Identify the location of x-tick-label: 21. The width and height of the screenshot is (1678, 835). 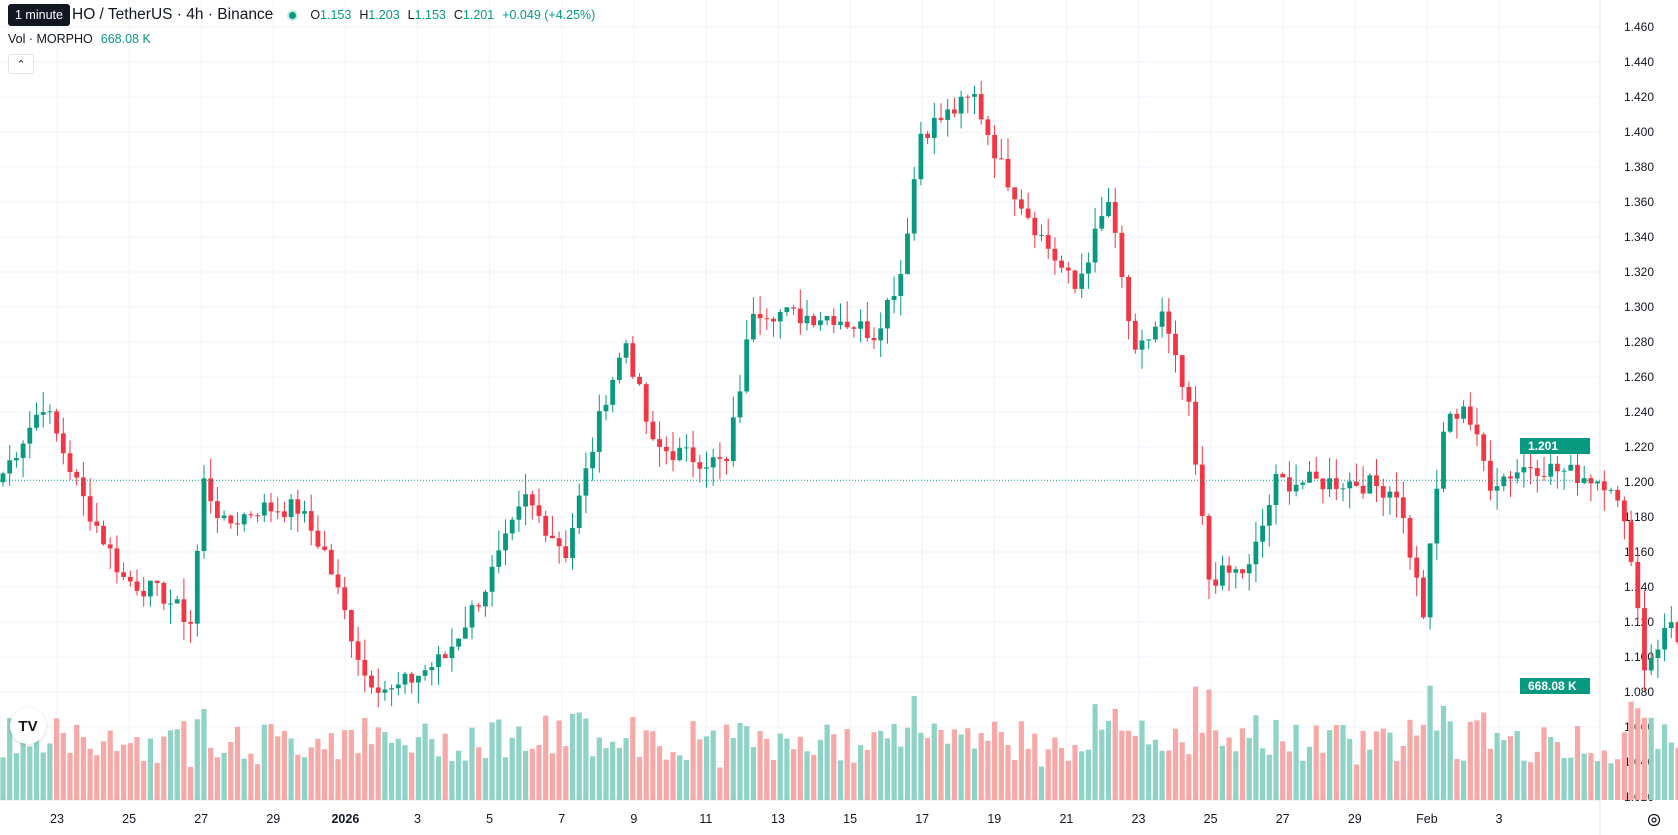
(1066, 819).